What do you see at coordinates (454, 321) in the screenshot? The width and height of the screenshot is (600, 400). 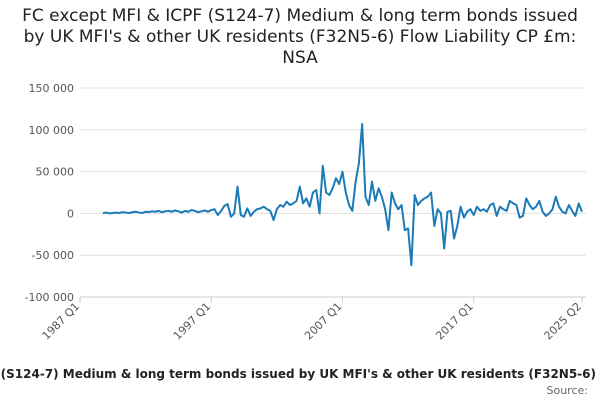 I see `x-tick-label: 2017 Q1` at bounding box center [454, 321].